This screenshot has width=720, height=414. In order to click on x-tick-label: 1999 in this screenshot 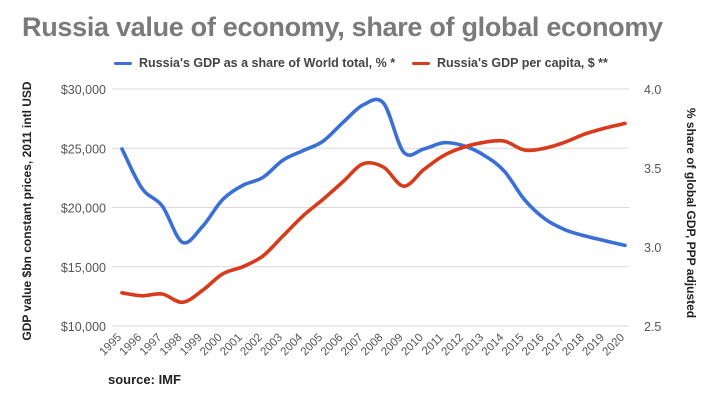, I will do `click(191, 345)`.